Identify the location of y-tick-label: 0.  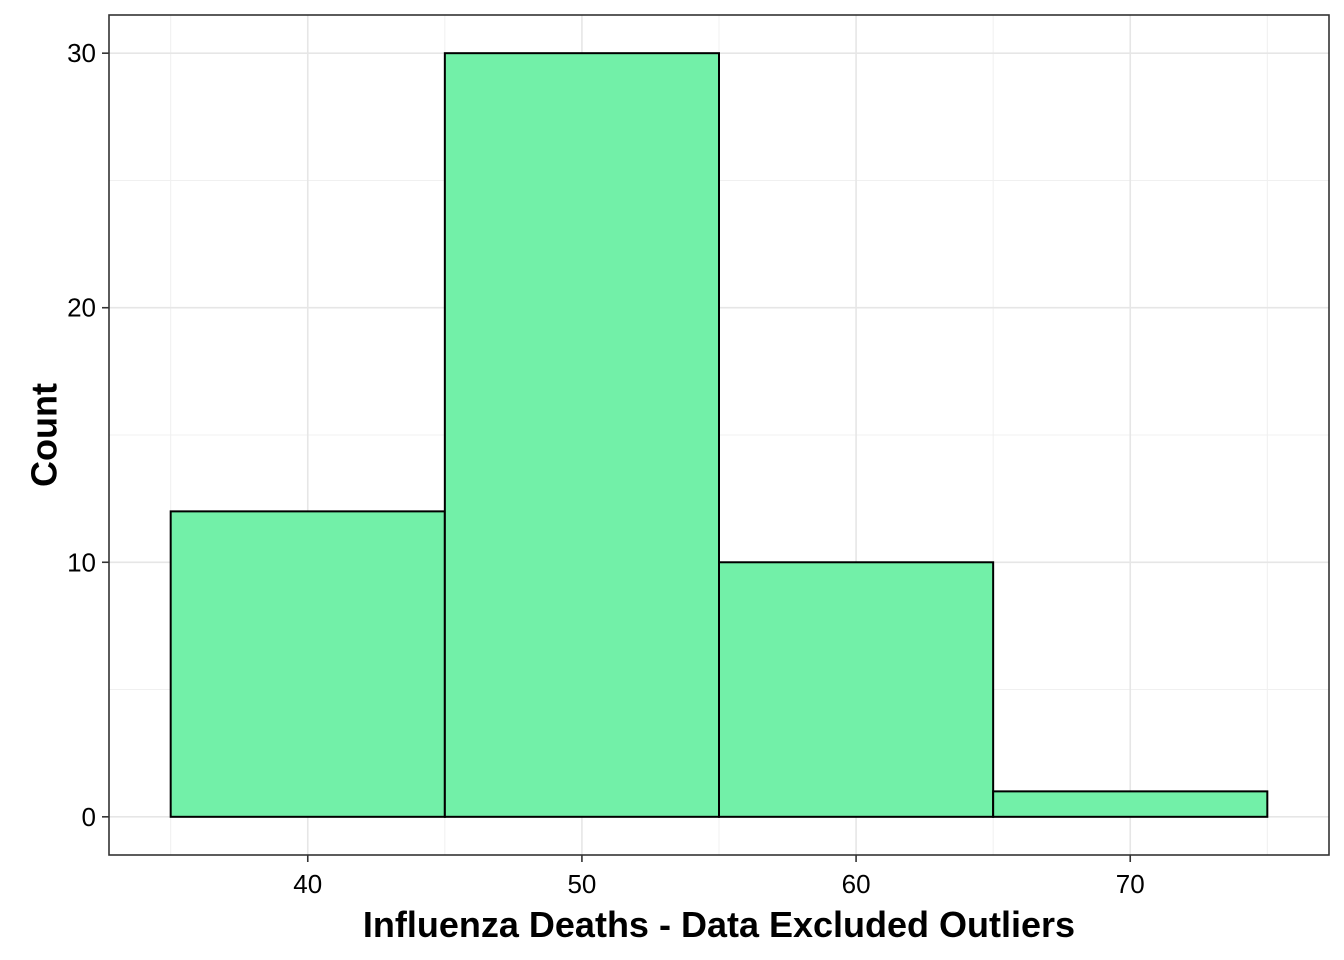
(89, 817).